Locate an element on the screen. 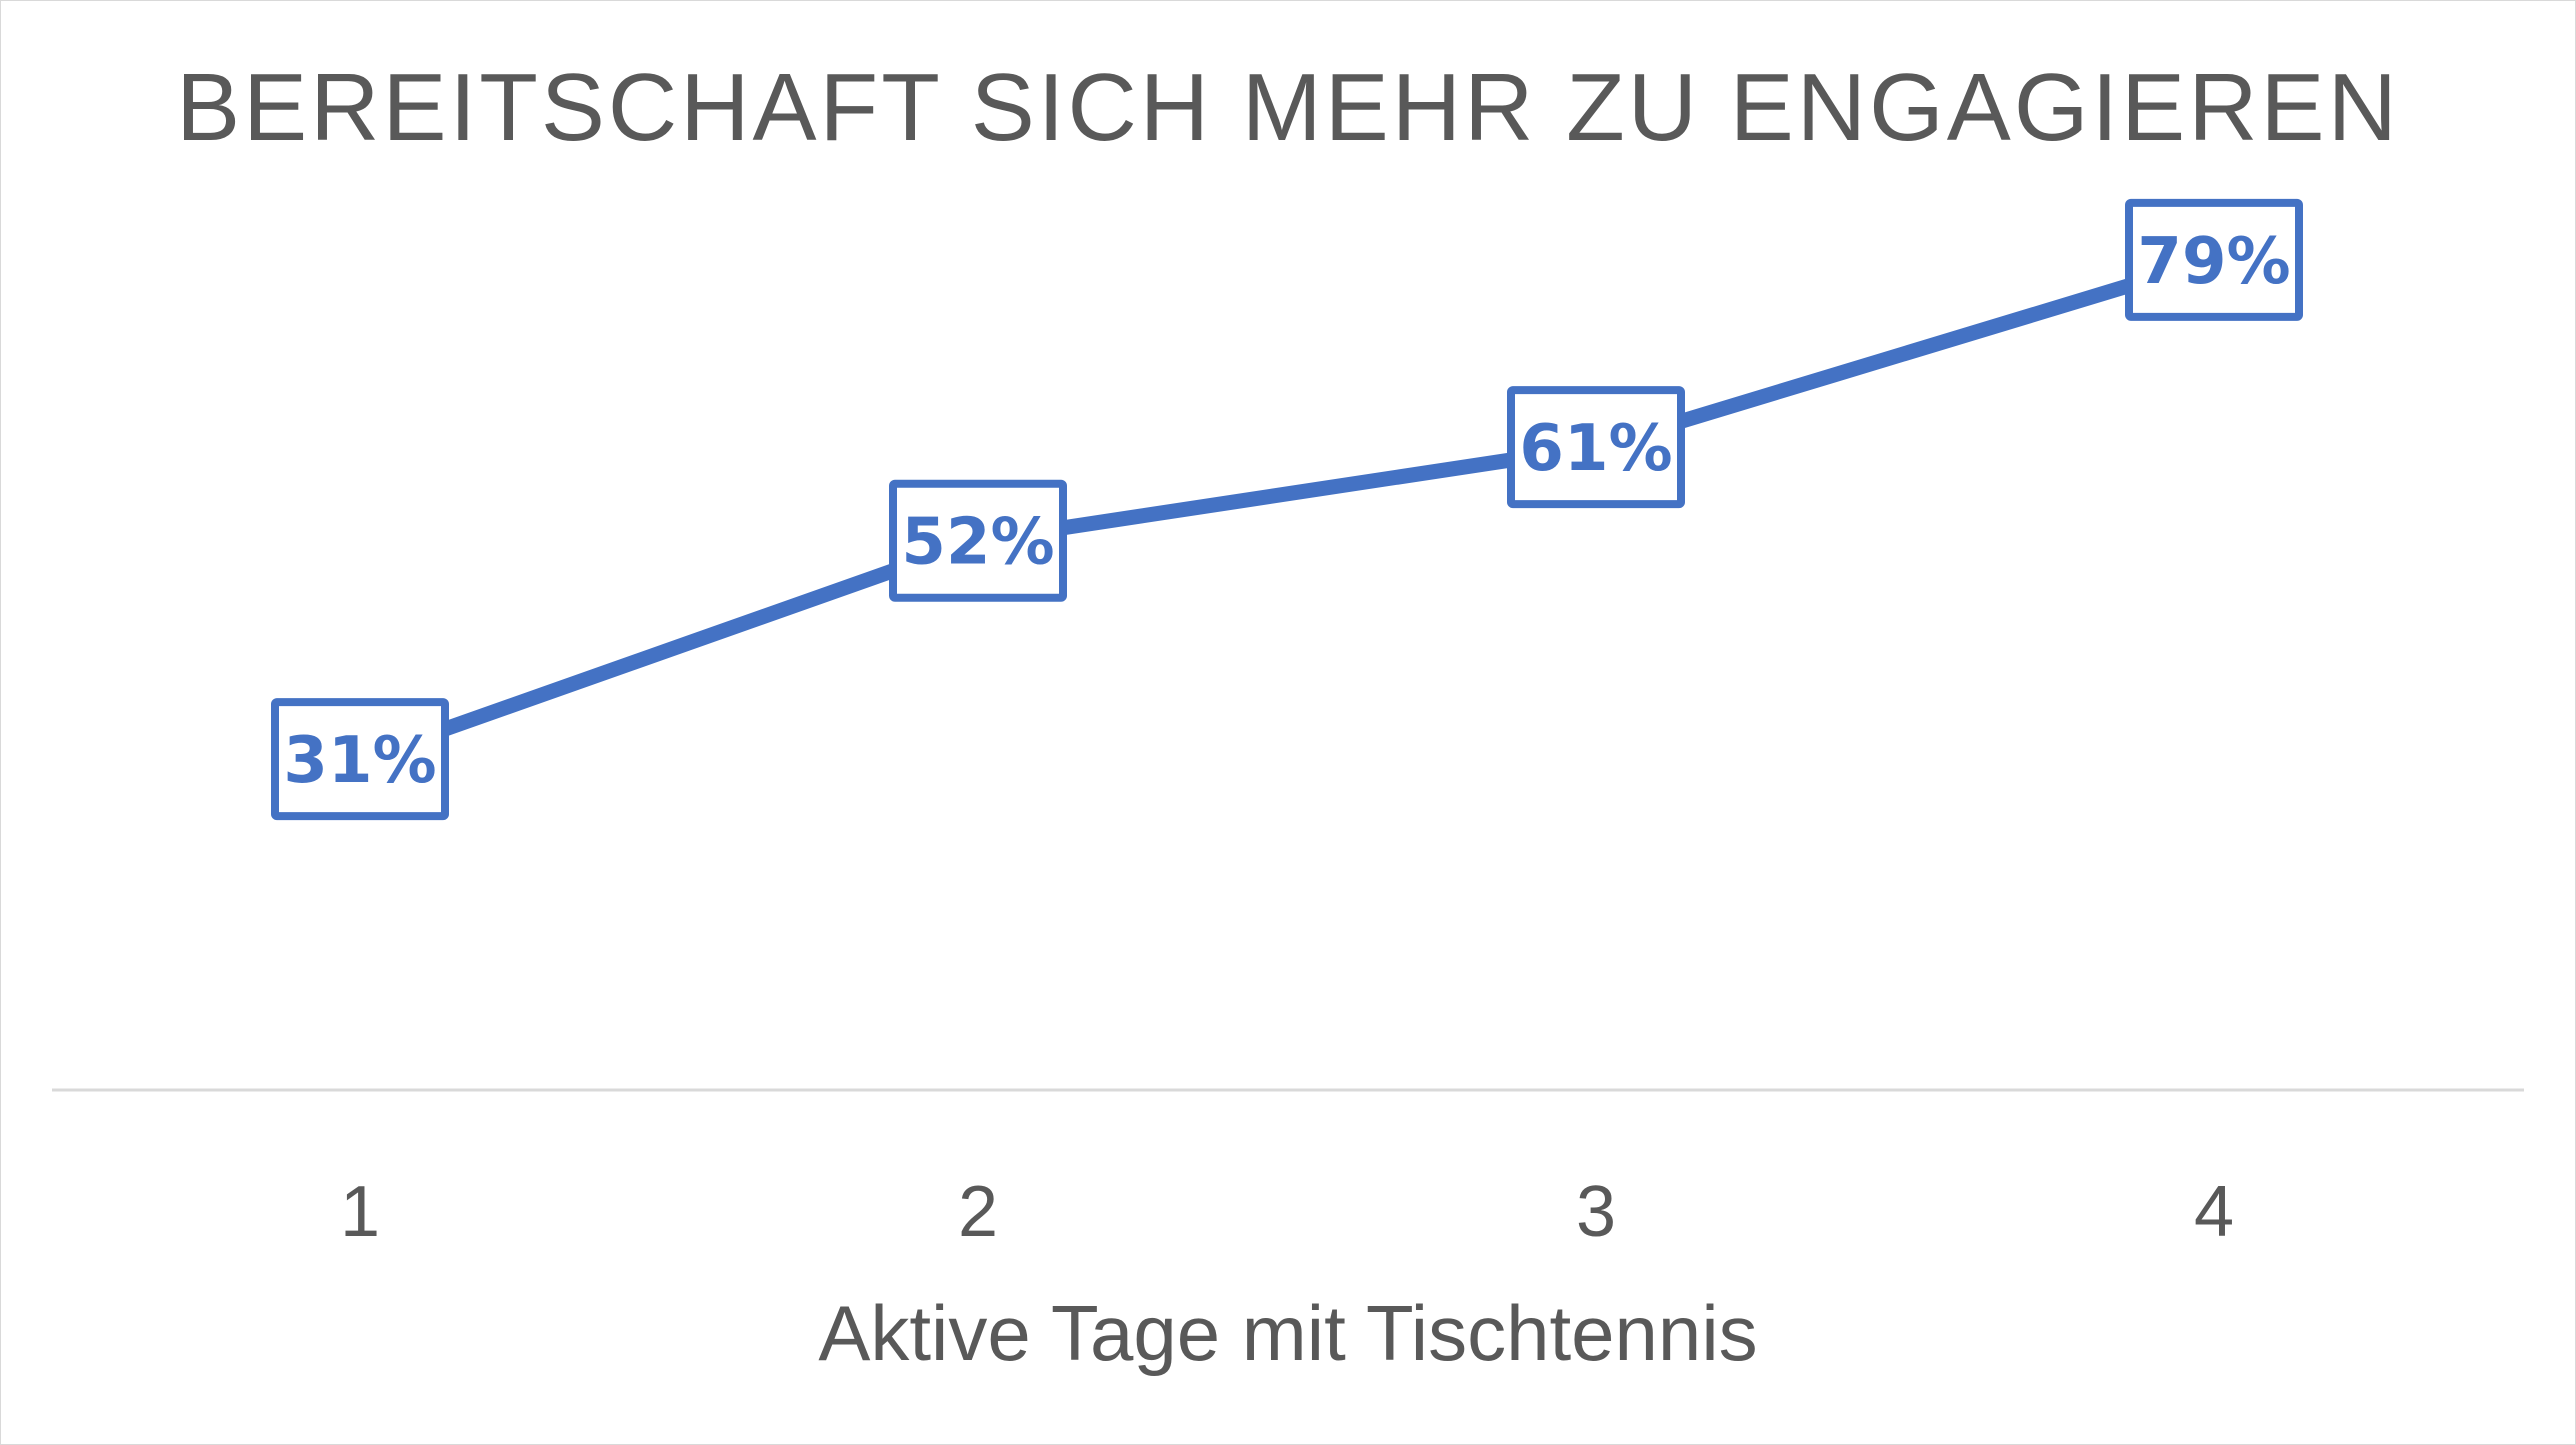 This screenshot has width=2576, height=1445. data-label-text: 52% is located at coordinates (977, 543).